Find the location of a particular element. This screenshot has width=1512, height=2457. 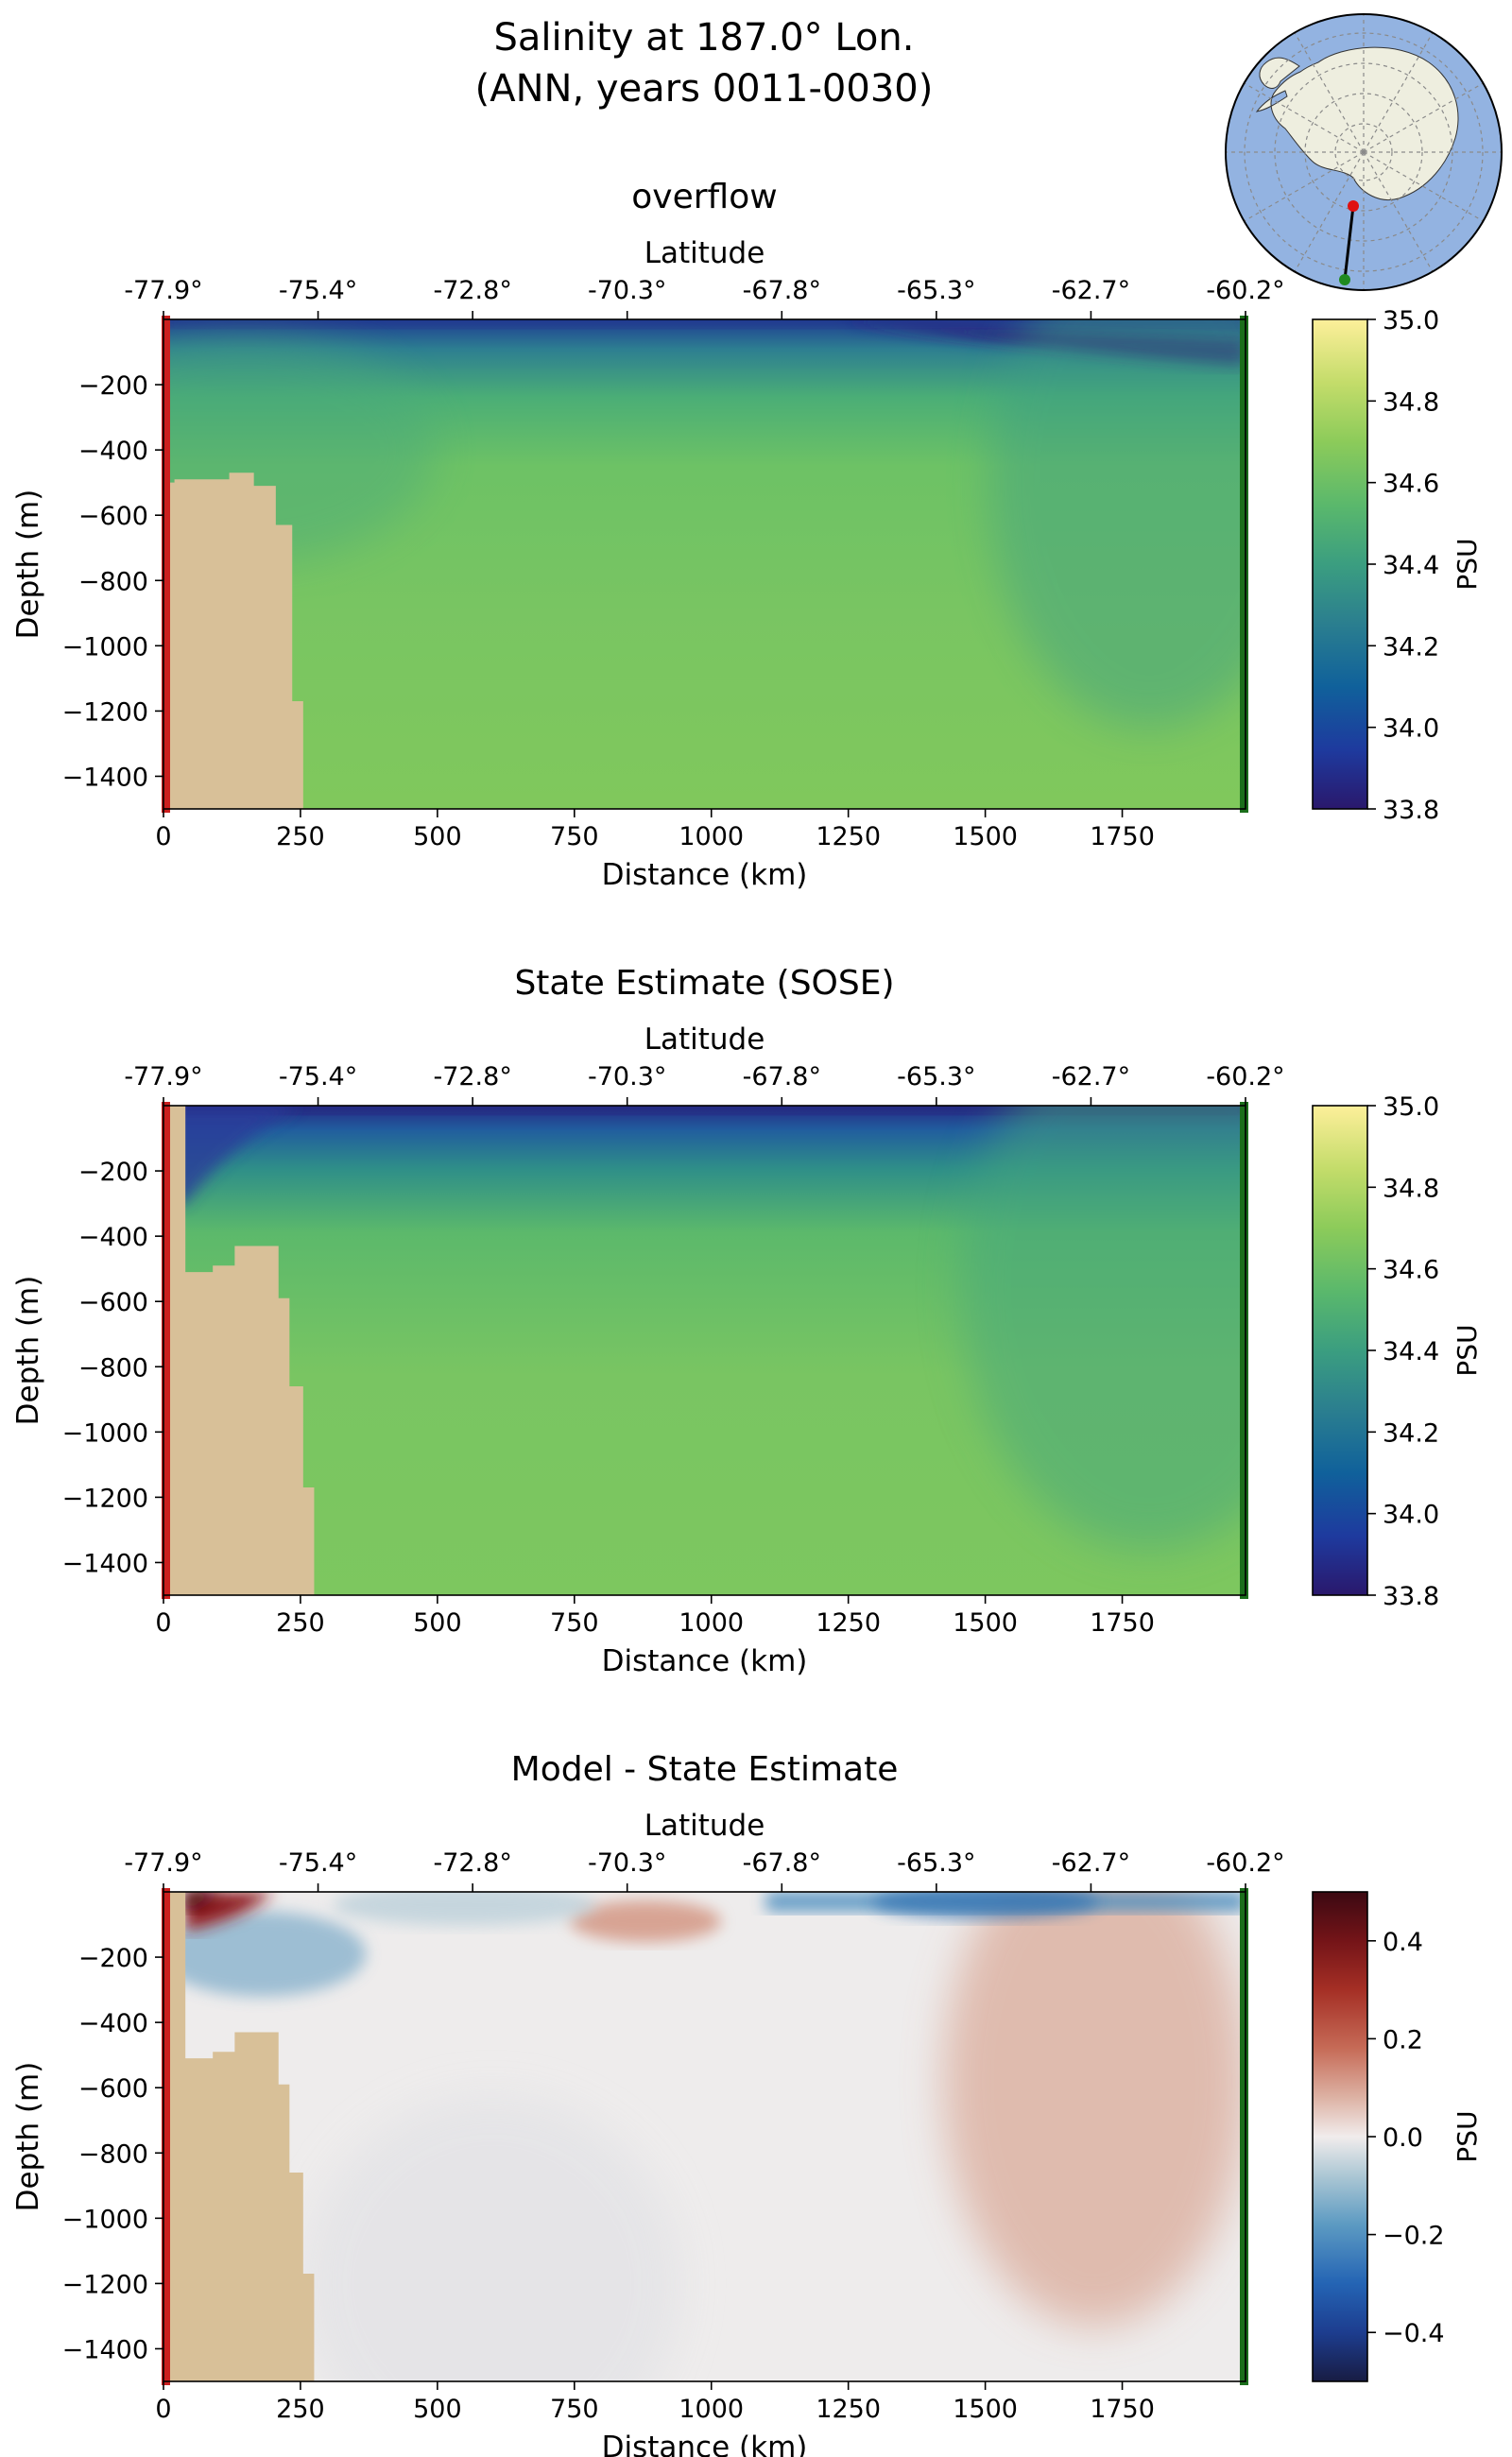

weak-negative-band is located at coordinates (464, 1909).